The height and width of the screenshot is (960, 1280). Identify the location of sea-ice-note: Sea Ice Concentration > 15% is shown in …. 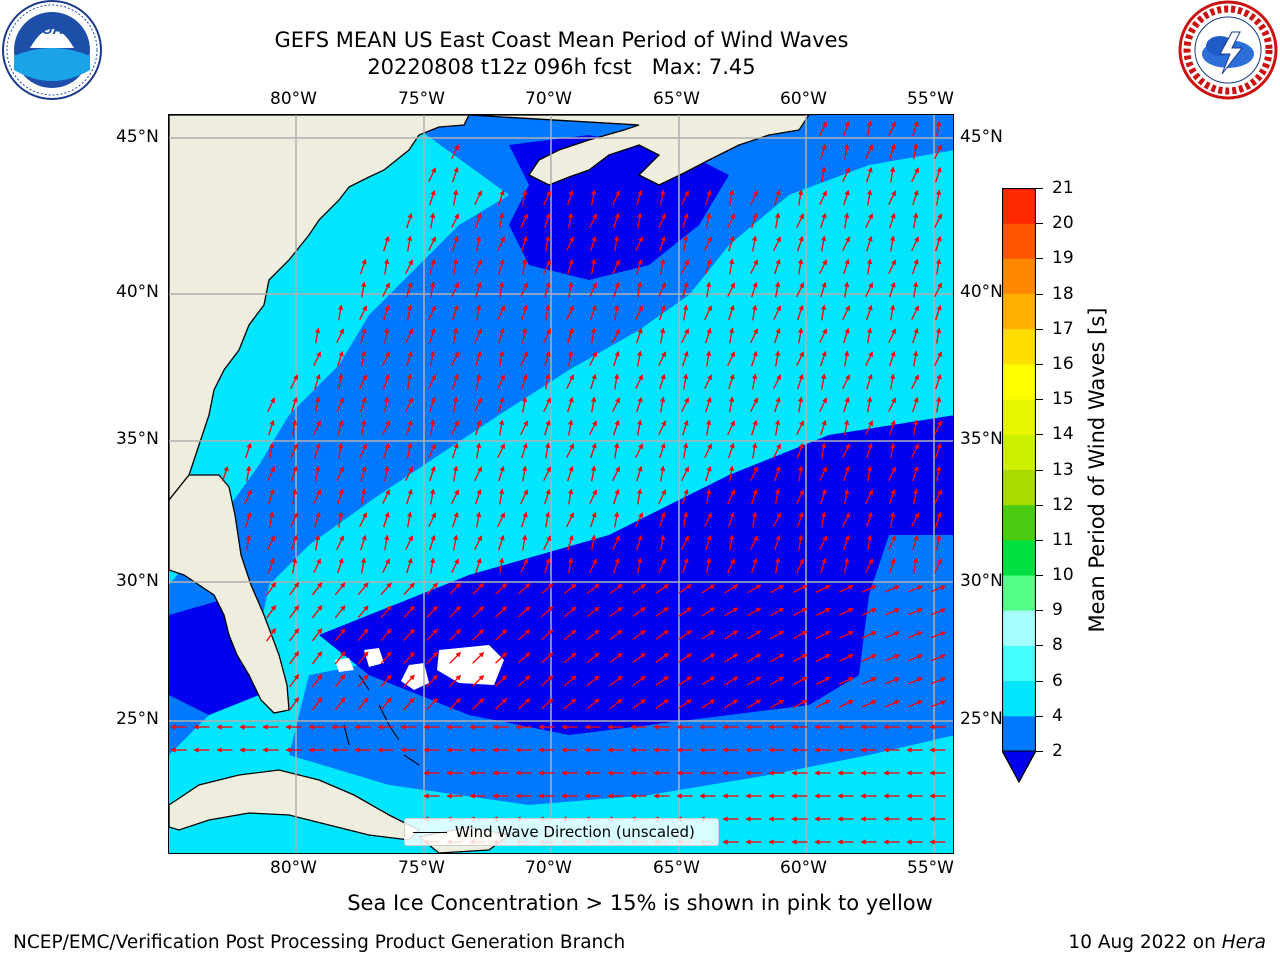
(640, 903).